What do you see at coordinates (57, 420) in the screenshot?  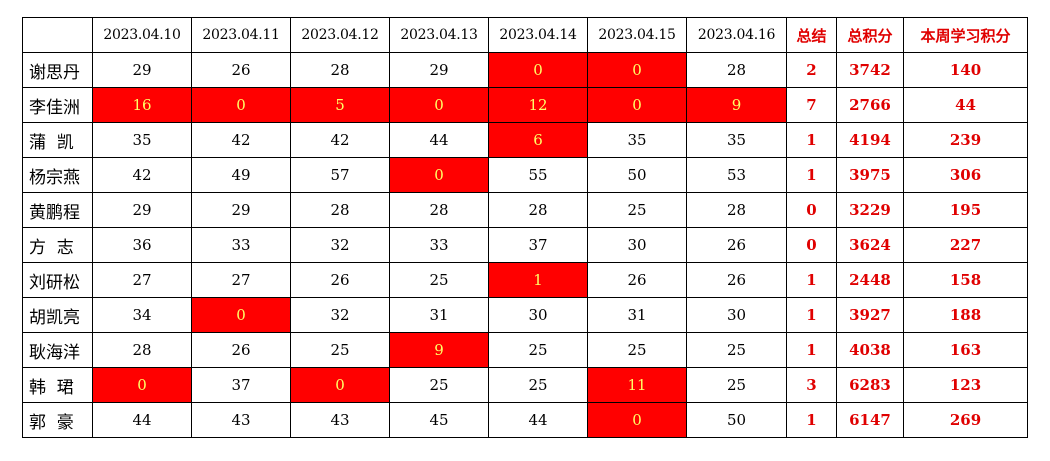 I see `name-cell: 郭 豪` at bounding box center [57, 420].